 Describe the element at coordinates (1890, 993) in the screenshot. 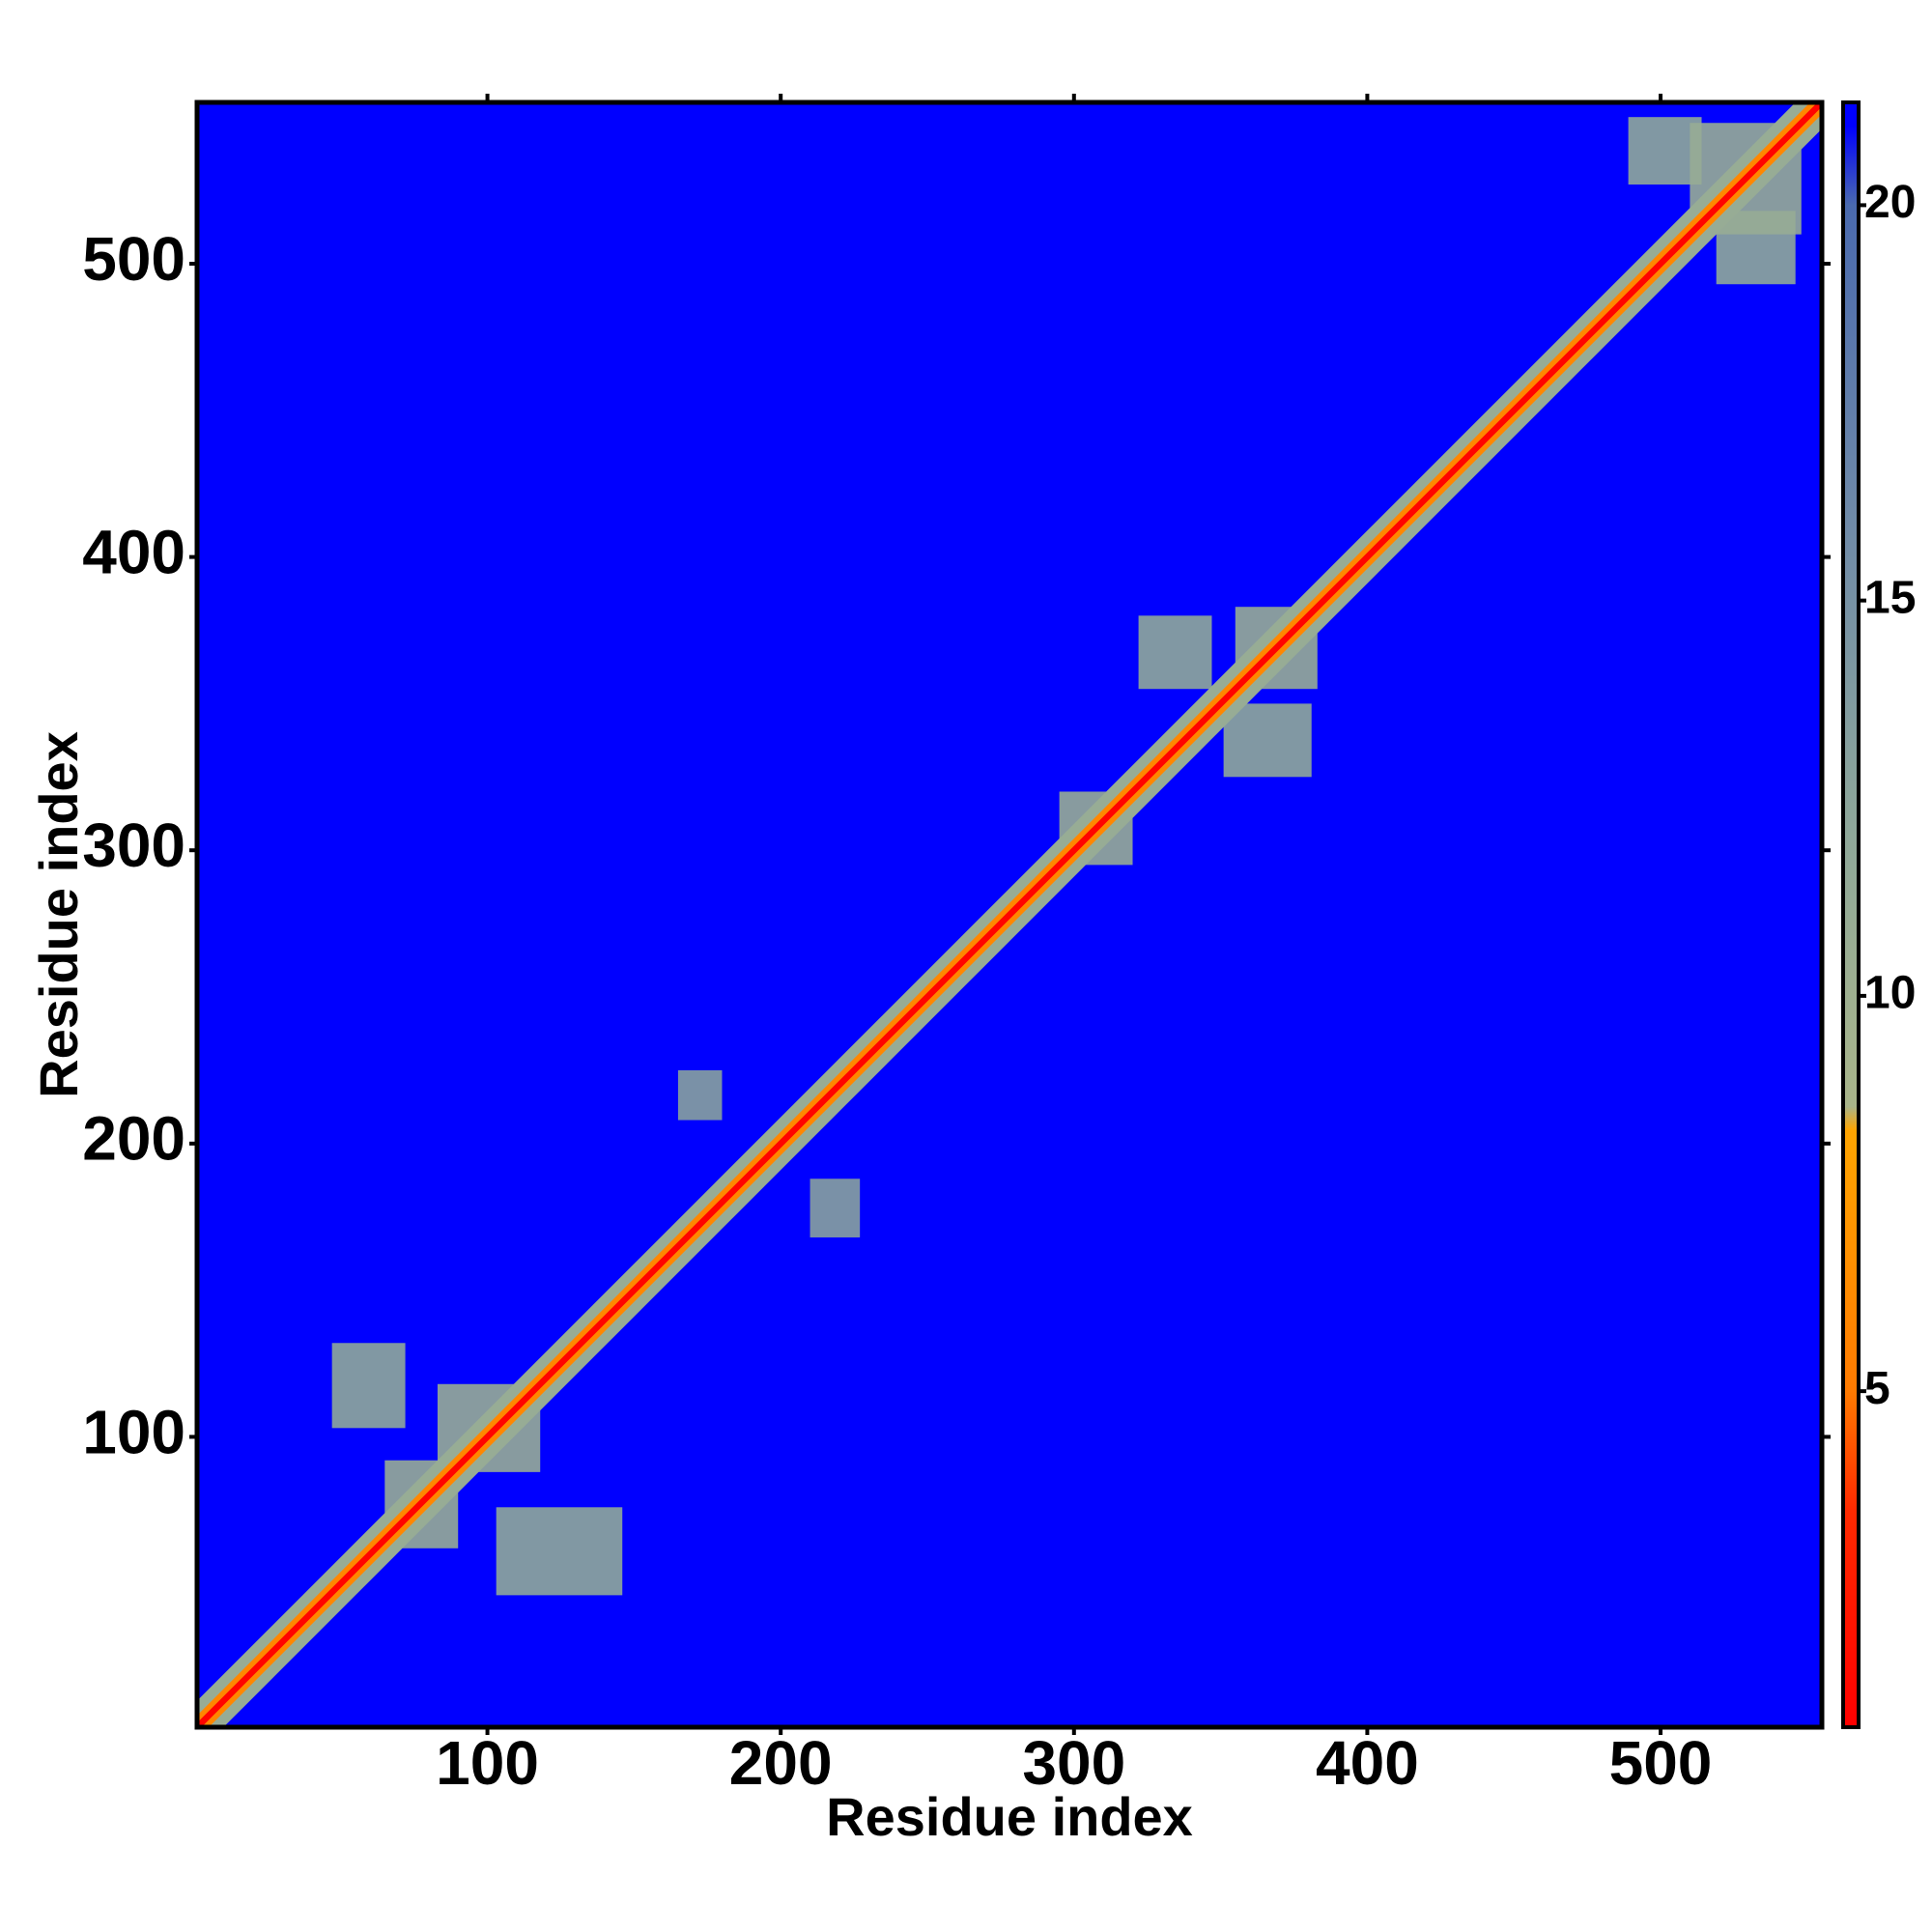

I see `colorbar-tick-label: 10` at that location.